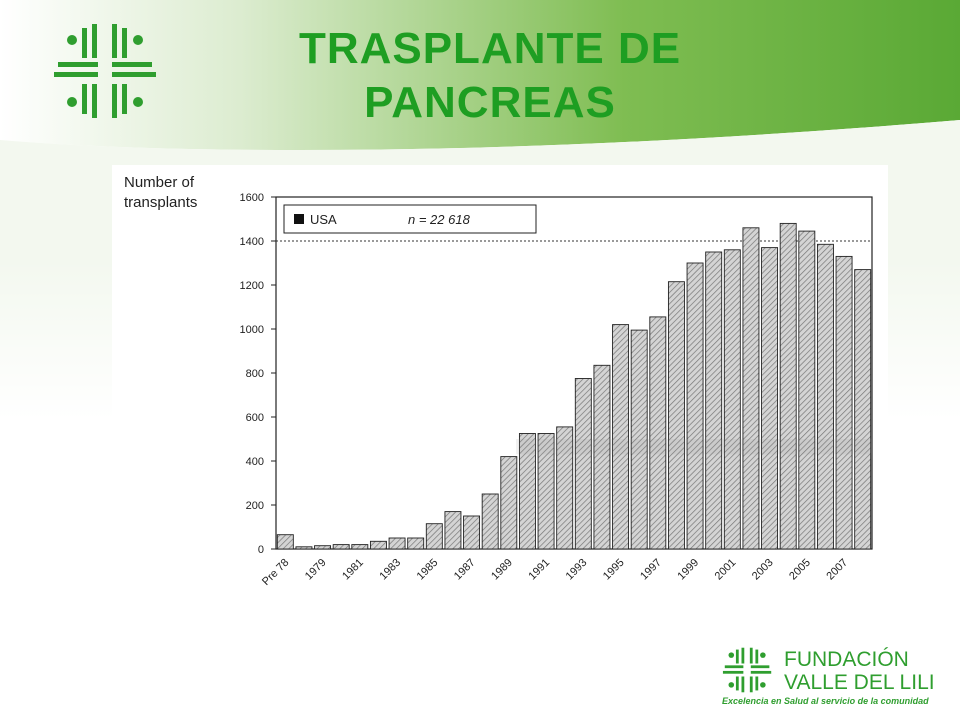  What do you see at coordinates (621, 437) in the screenshot?
I see `bar-1995` at bounding box center [621, 437].